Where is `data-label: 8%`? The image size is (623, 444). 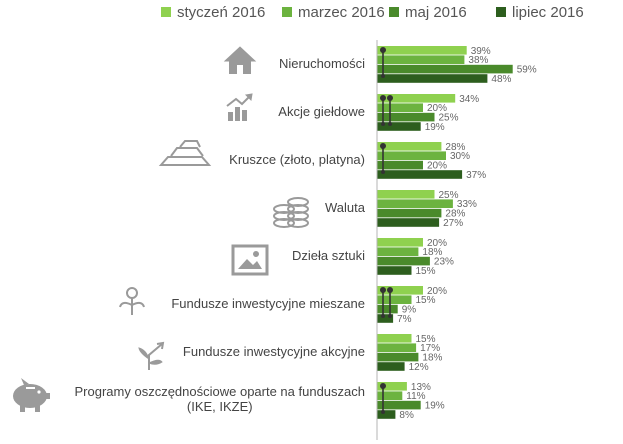
data-label: 8% is located at coordinates (406, 415).